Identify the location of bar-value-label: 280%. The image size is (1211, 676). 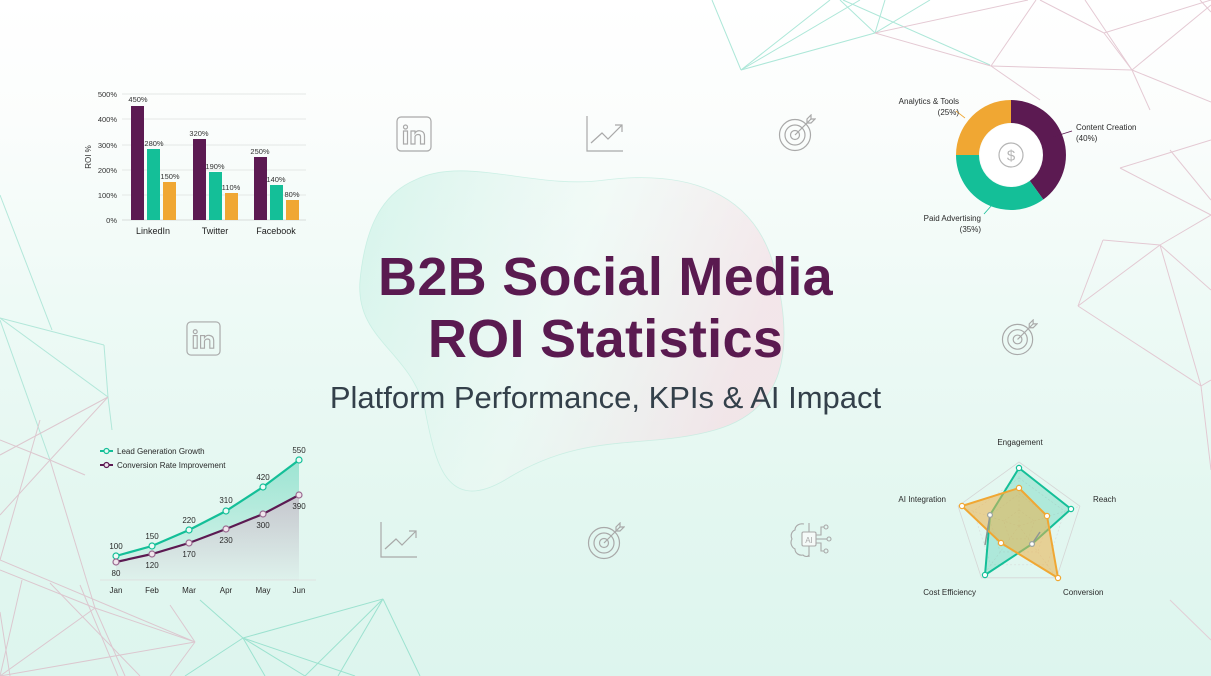
(154, 143).